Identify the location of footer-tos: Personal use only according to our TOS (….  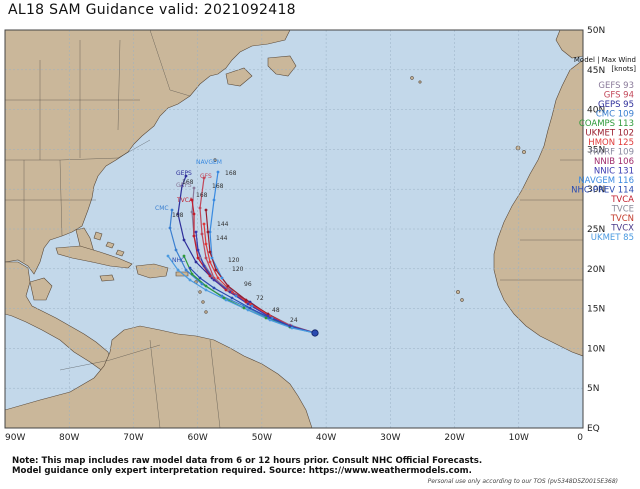
(522, 481).